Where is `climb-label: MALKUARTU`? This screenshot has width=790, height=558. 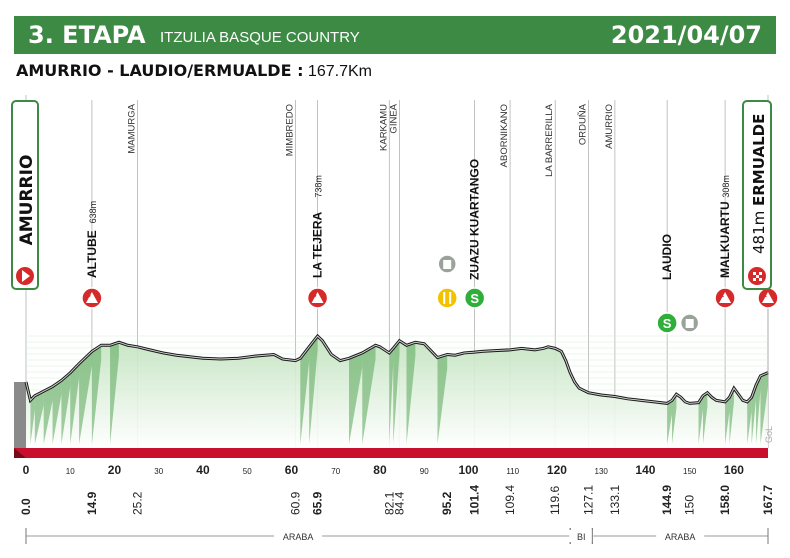 climb-label: MALKUARTU is located at coordinates (725, 239).